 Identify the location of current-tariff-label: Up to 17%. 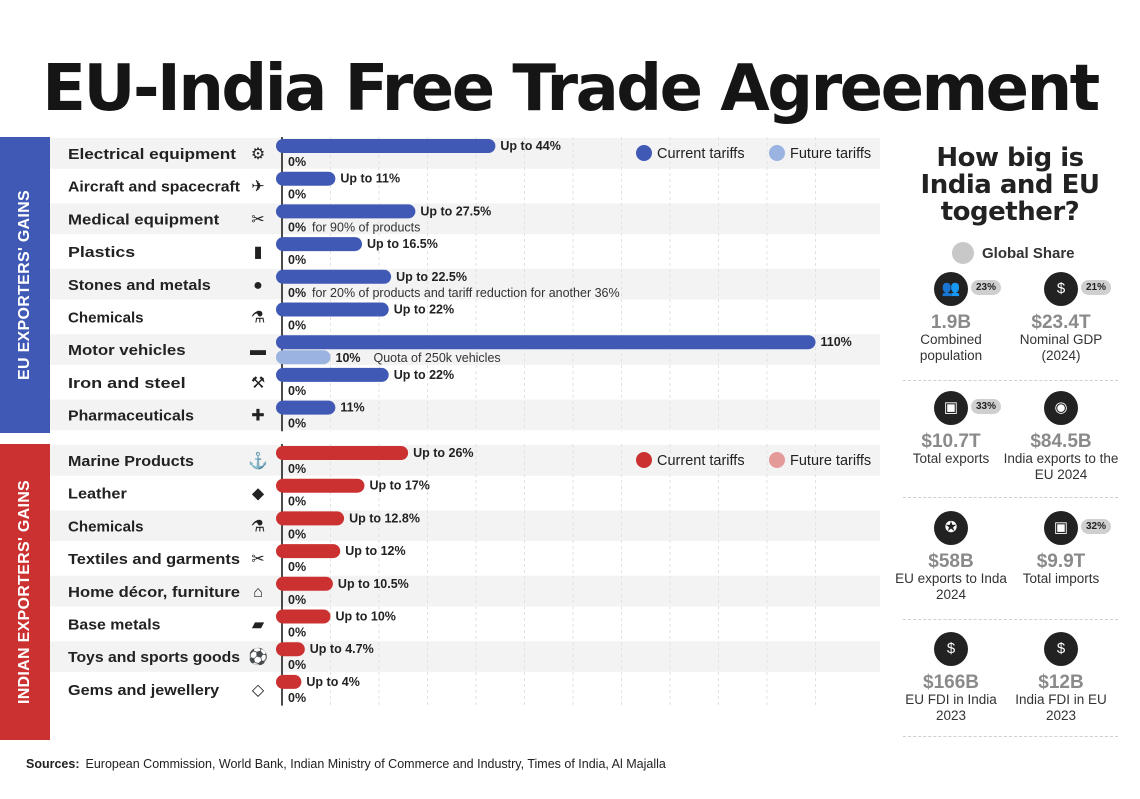
(399, 486).